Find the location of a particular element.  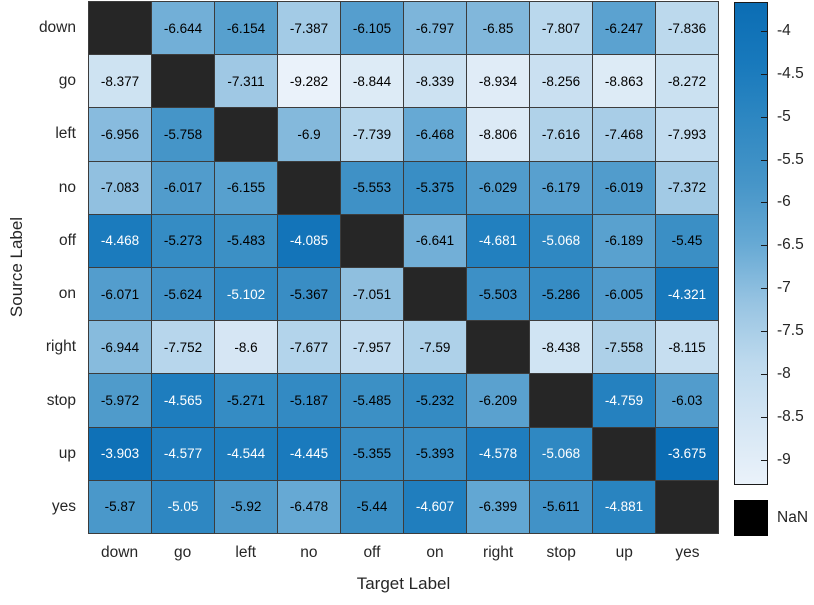

heatmap-cell: -7.468 is located at coordinates (624, 134).